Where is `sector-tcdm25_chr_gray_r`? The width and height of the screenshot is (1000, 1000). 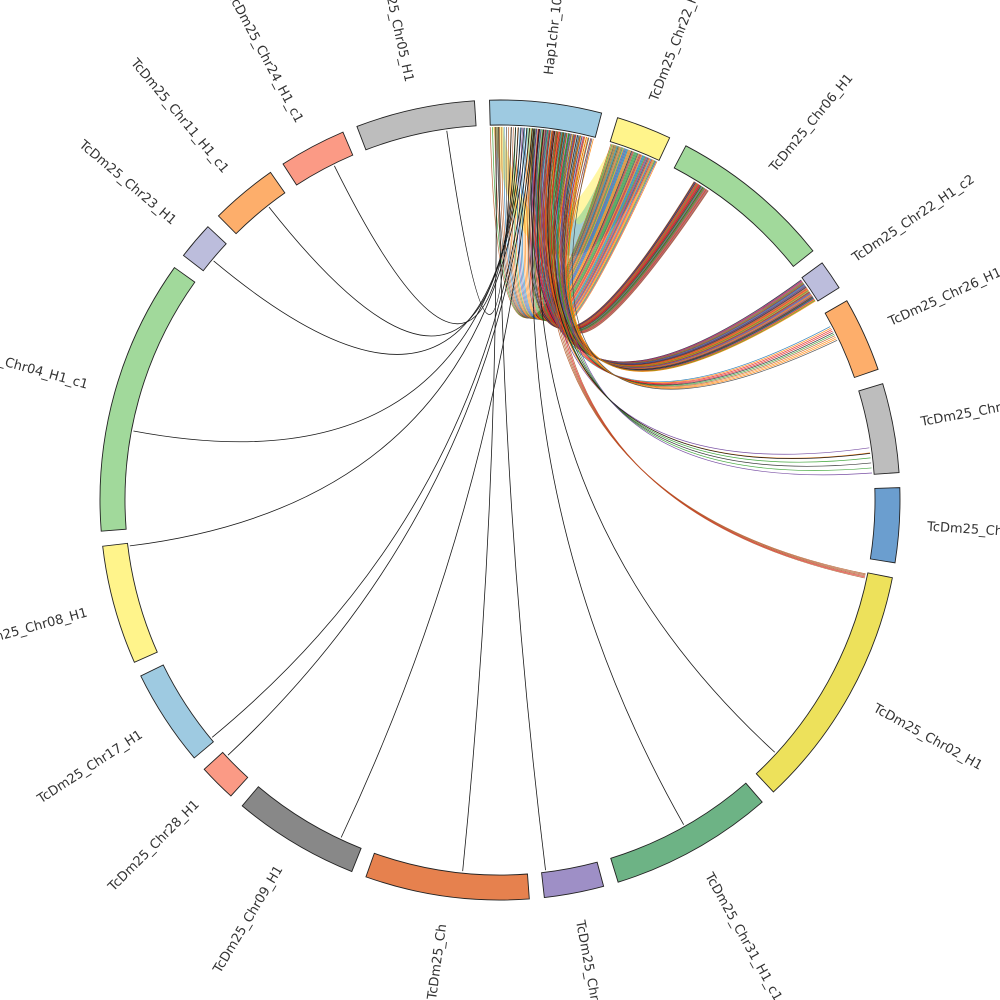 sector-tcdm25_chr_gray_r is located at coordinates (879, 429).